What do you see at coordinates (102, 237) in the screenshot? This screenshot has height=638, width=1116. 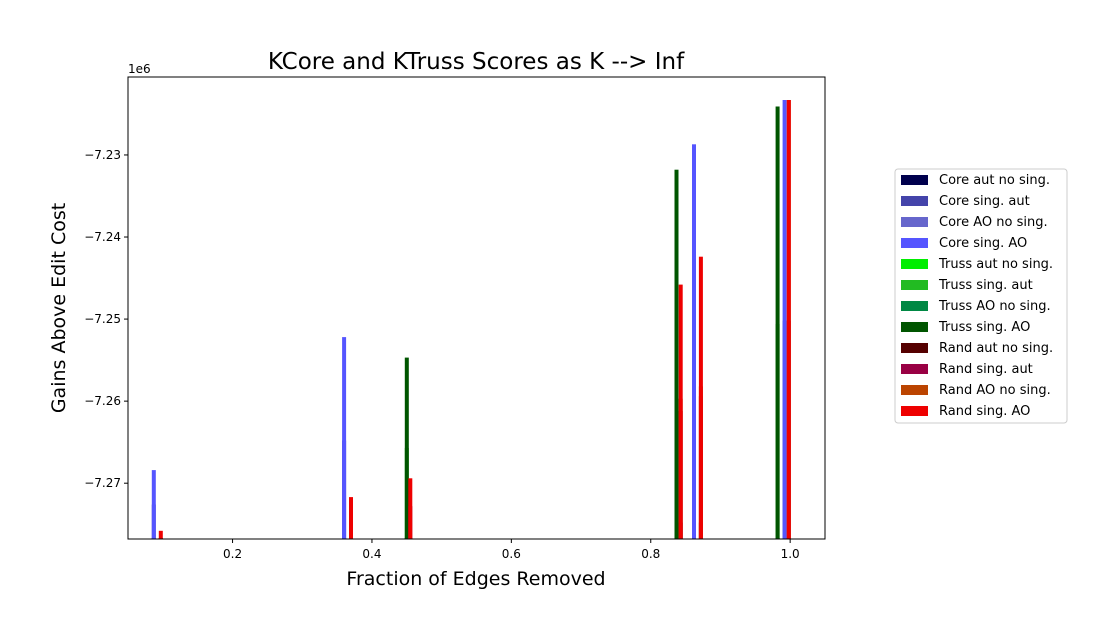 I see `y-tick-label: −7.24` at bounding box center [102, 237].